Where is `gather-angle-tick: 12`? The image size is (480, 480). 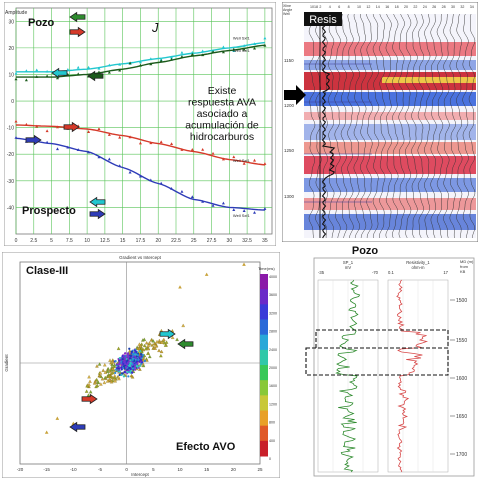 gather-angle-tick: 12 is located at coordinates (368, 7).